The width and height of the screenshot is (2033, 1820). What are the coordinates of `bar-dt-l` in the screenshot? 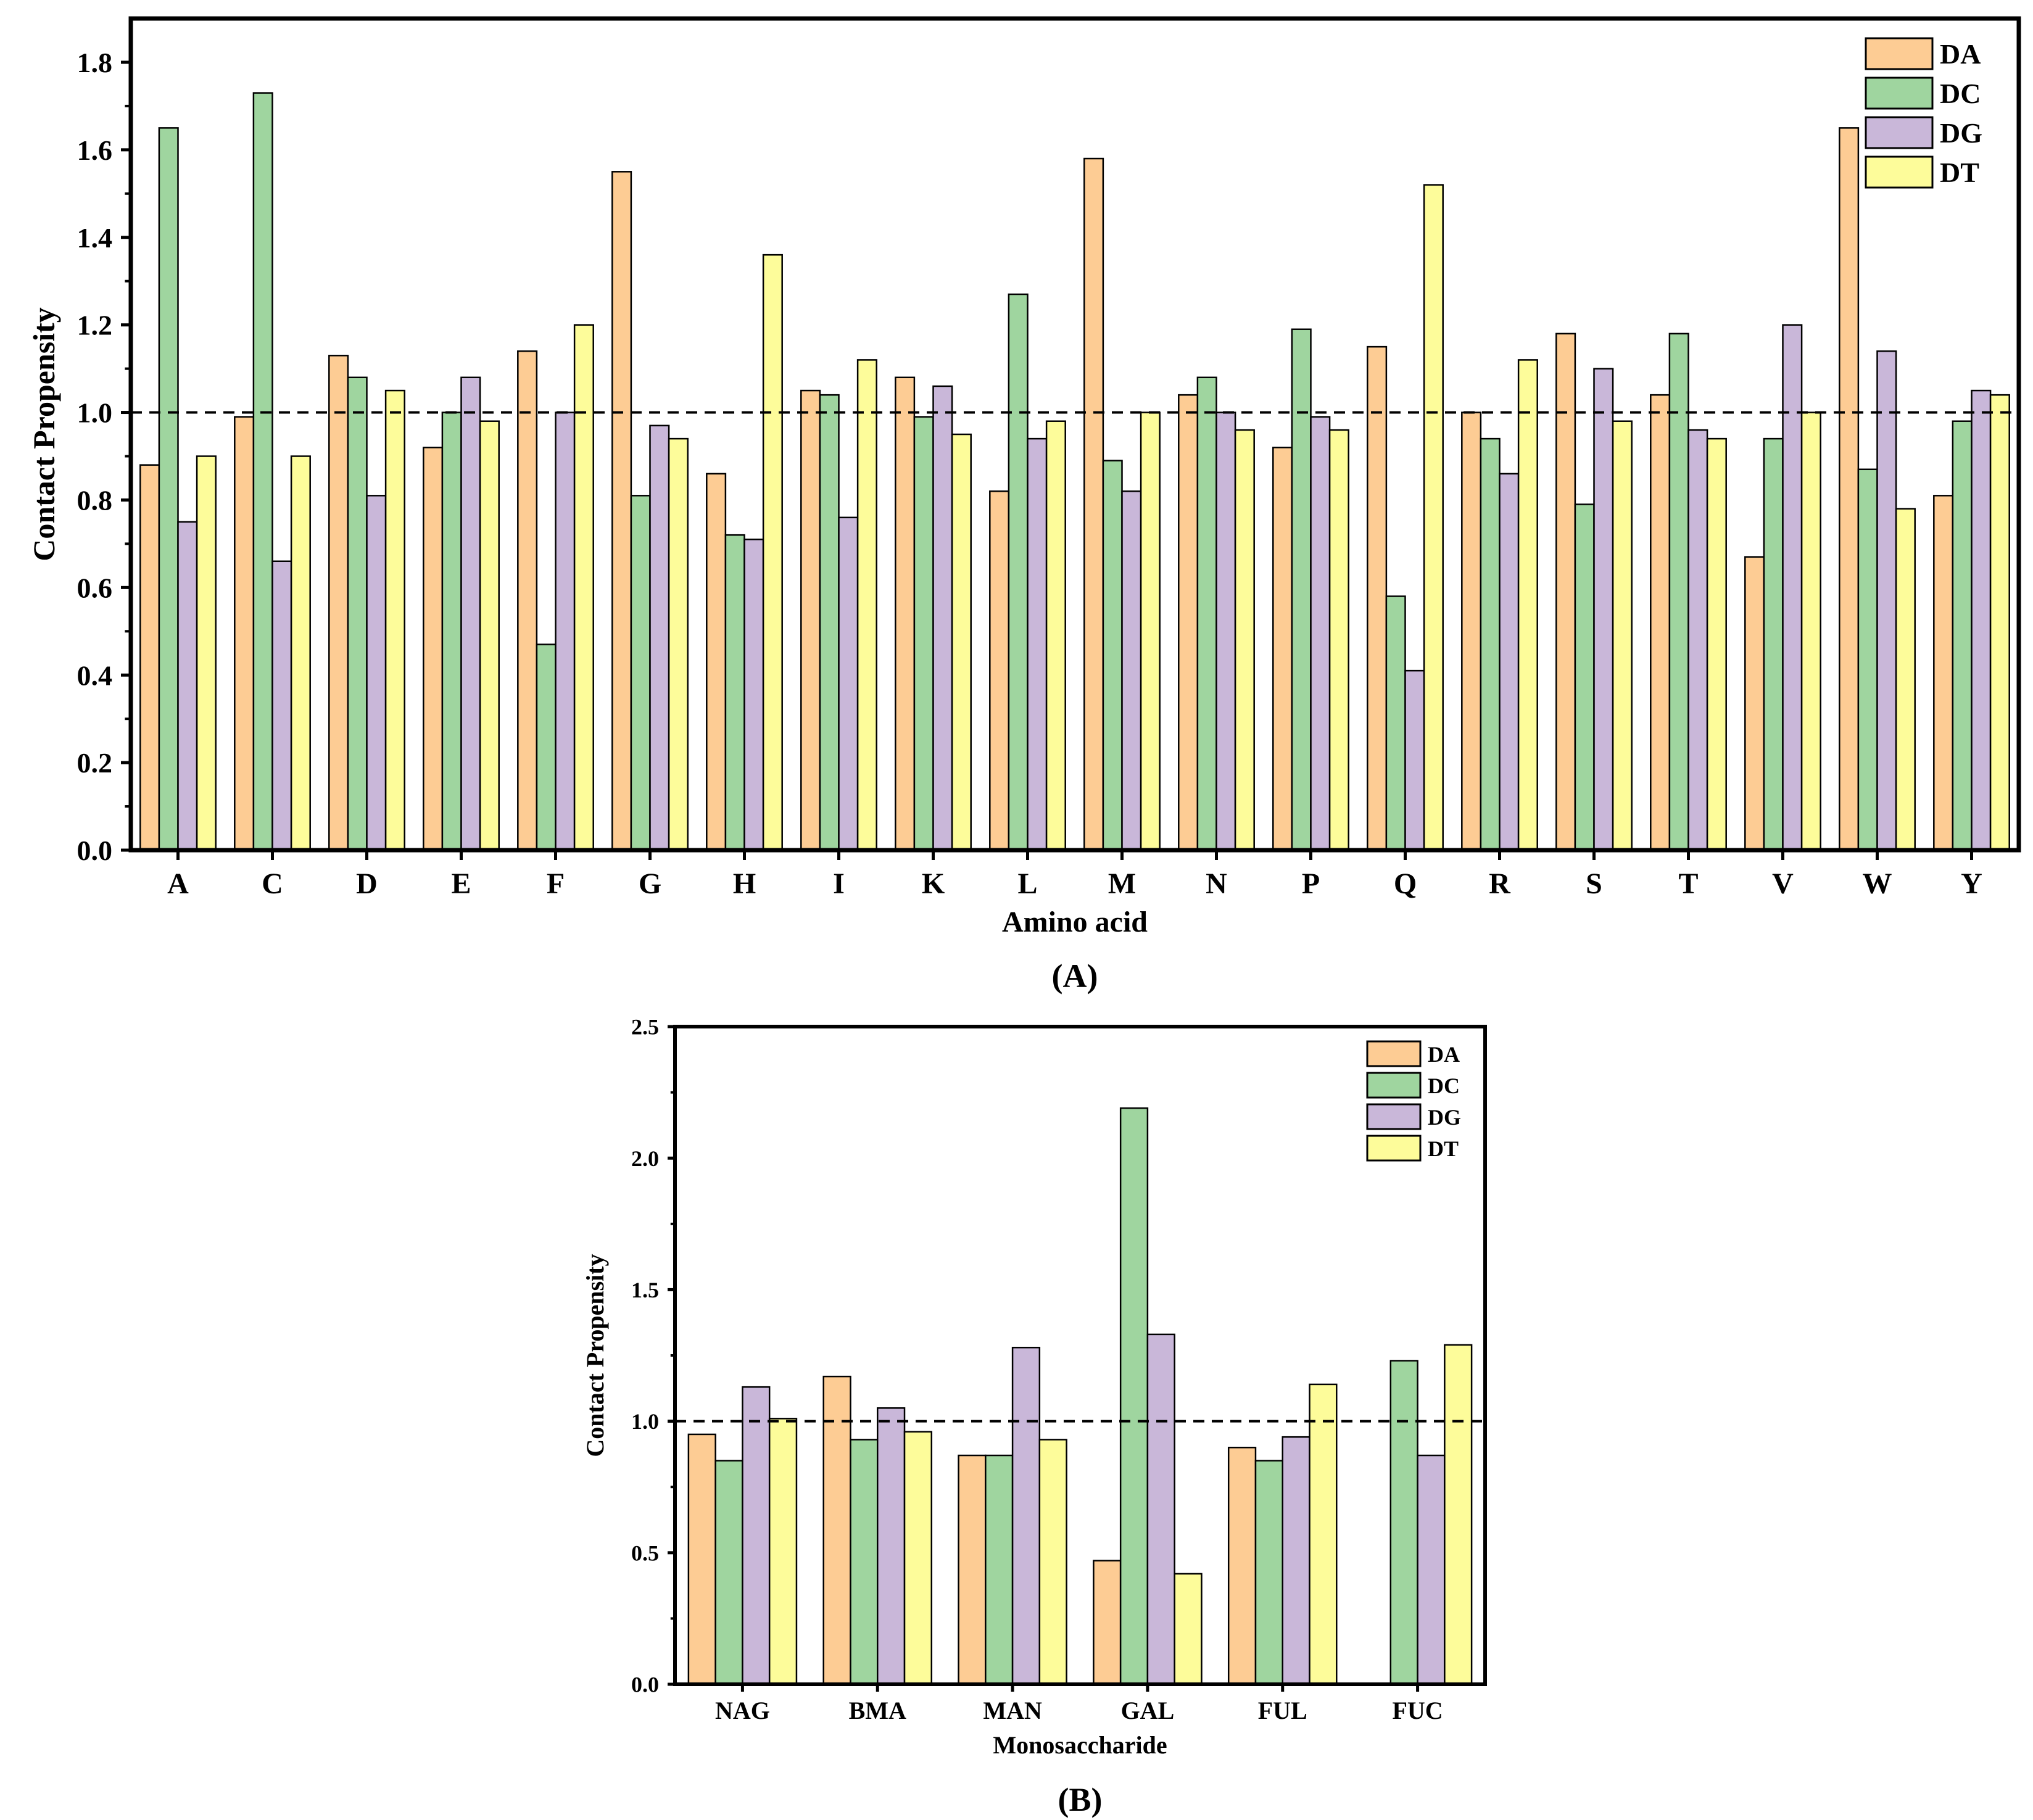 It's located at (1055, 635).